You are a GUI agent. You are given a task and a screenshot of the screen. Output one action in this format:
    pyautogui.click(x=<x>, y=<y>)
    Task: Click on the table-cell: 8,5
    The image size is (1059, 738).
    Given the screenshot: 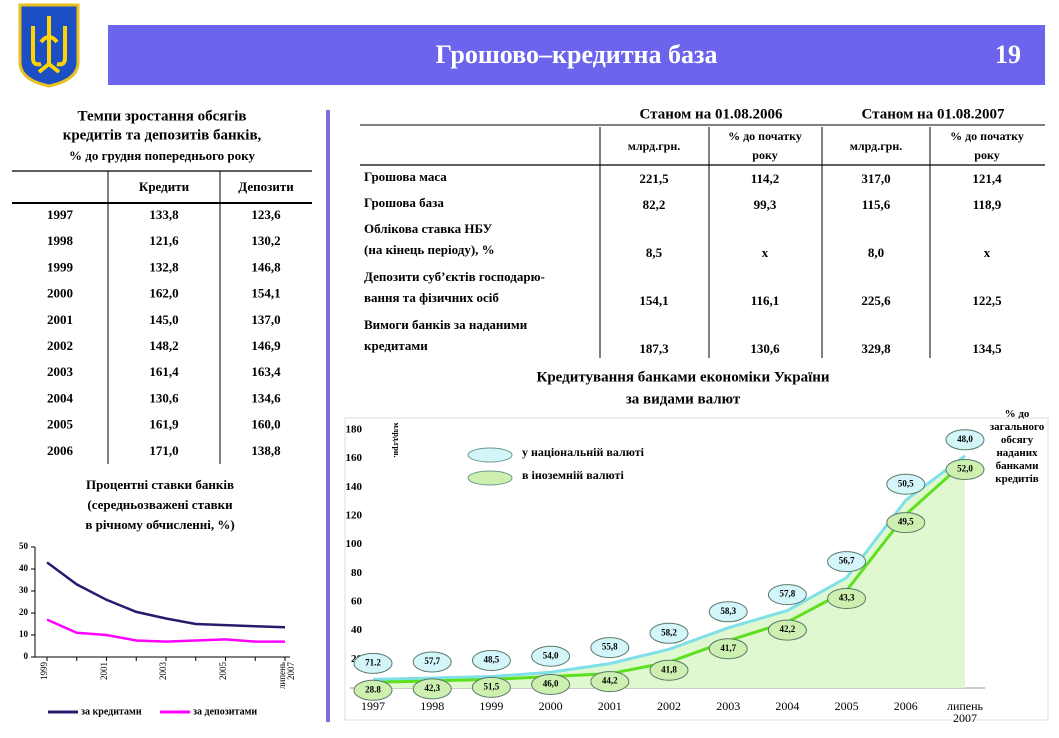 What is the action you would take?
    pyautogui.click(x=654, y=252)
    